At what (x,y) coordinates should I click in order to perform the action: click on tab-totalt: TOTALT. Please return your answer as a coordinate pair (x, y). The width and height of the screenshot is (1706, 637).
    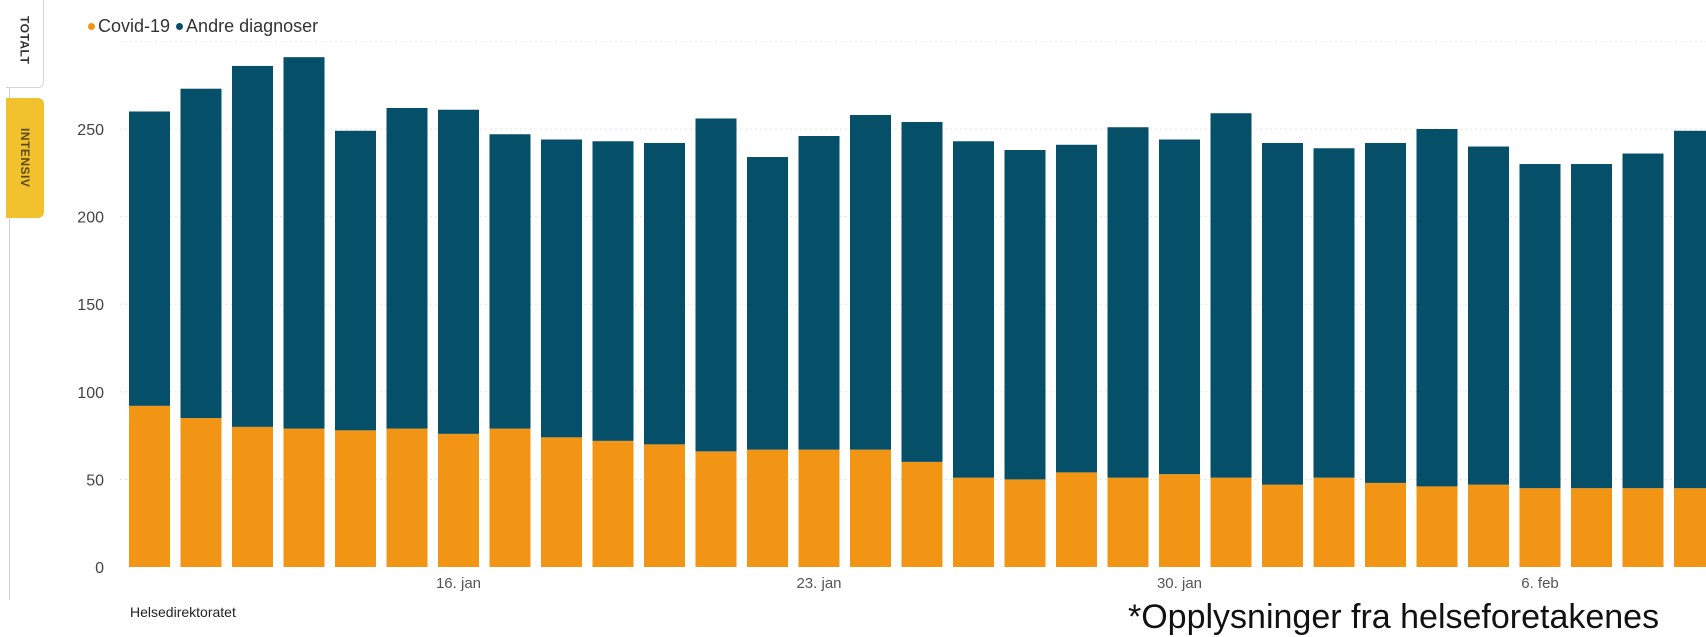
    Looking at the image, I should click on (25, 44).